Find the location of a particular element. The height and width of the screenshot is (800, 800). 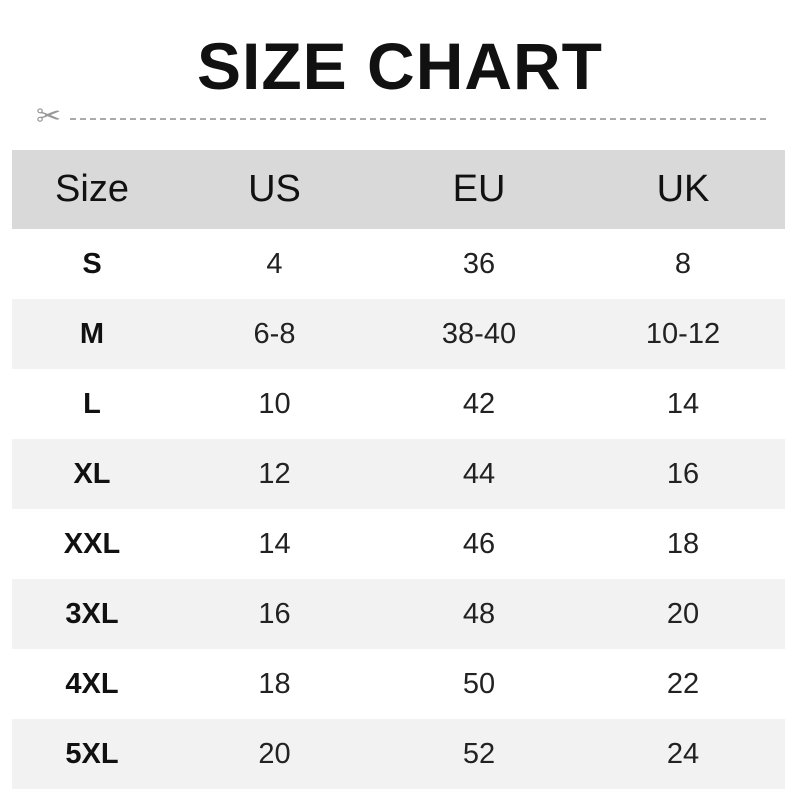

size-value: 36 is located at coordinates (479, 263).